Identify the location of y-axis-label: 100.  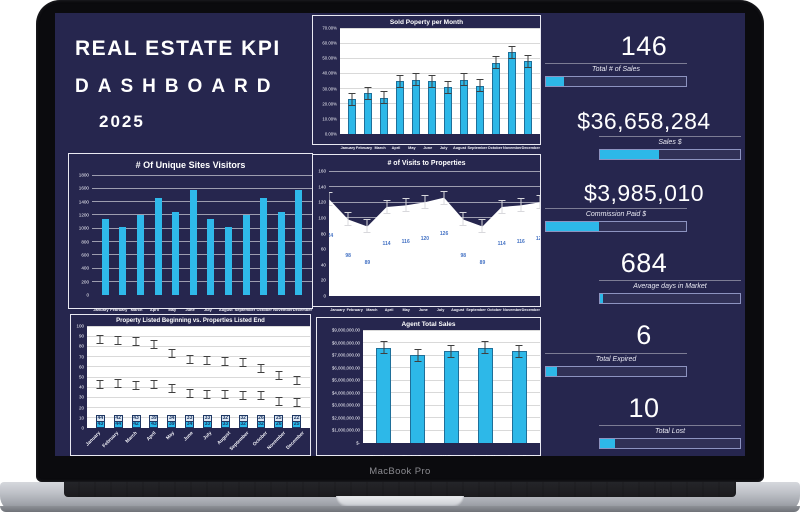
(80, 326).